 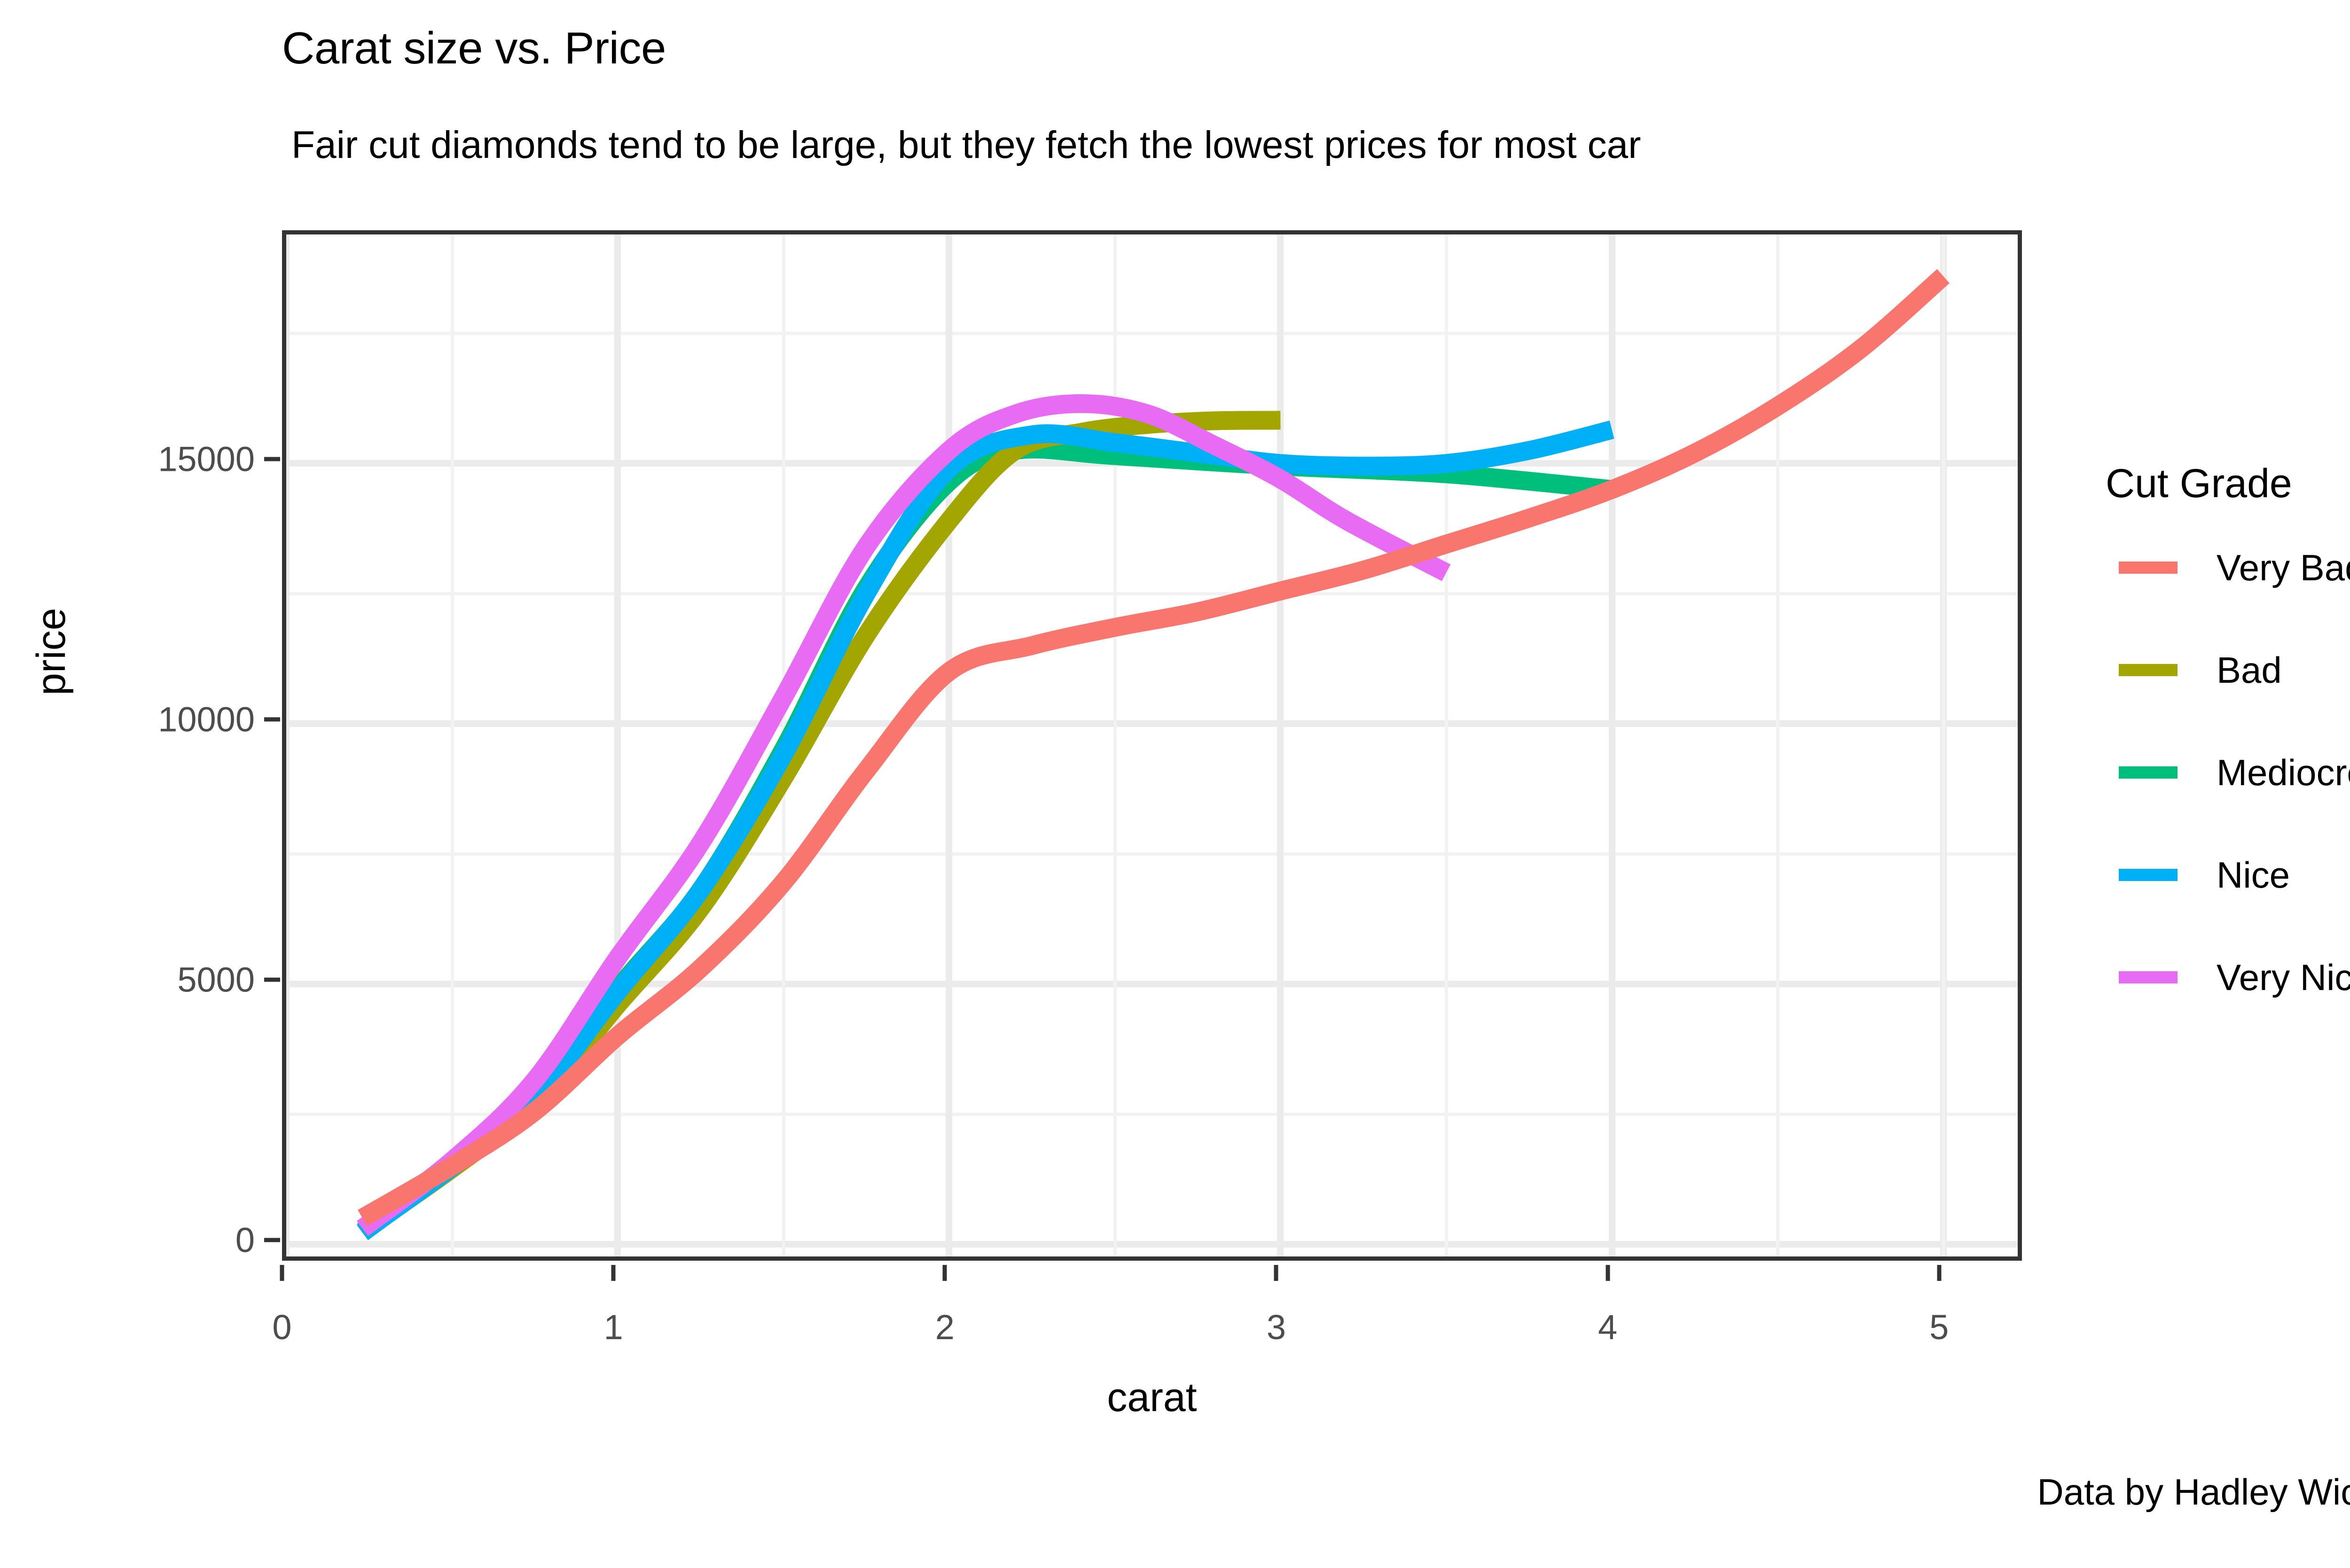 What do you see at coordinates (1939, 1327) in the screenshot?
I see `x-axis-tick-label: 5` at bounding box center [1939, 1327].